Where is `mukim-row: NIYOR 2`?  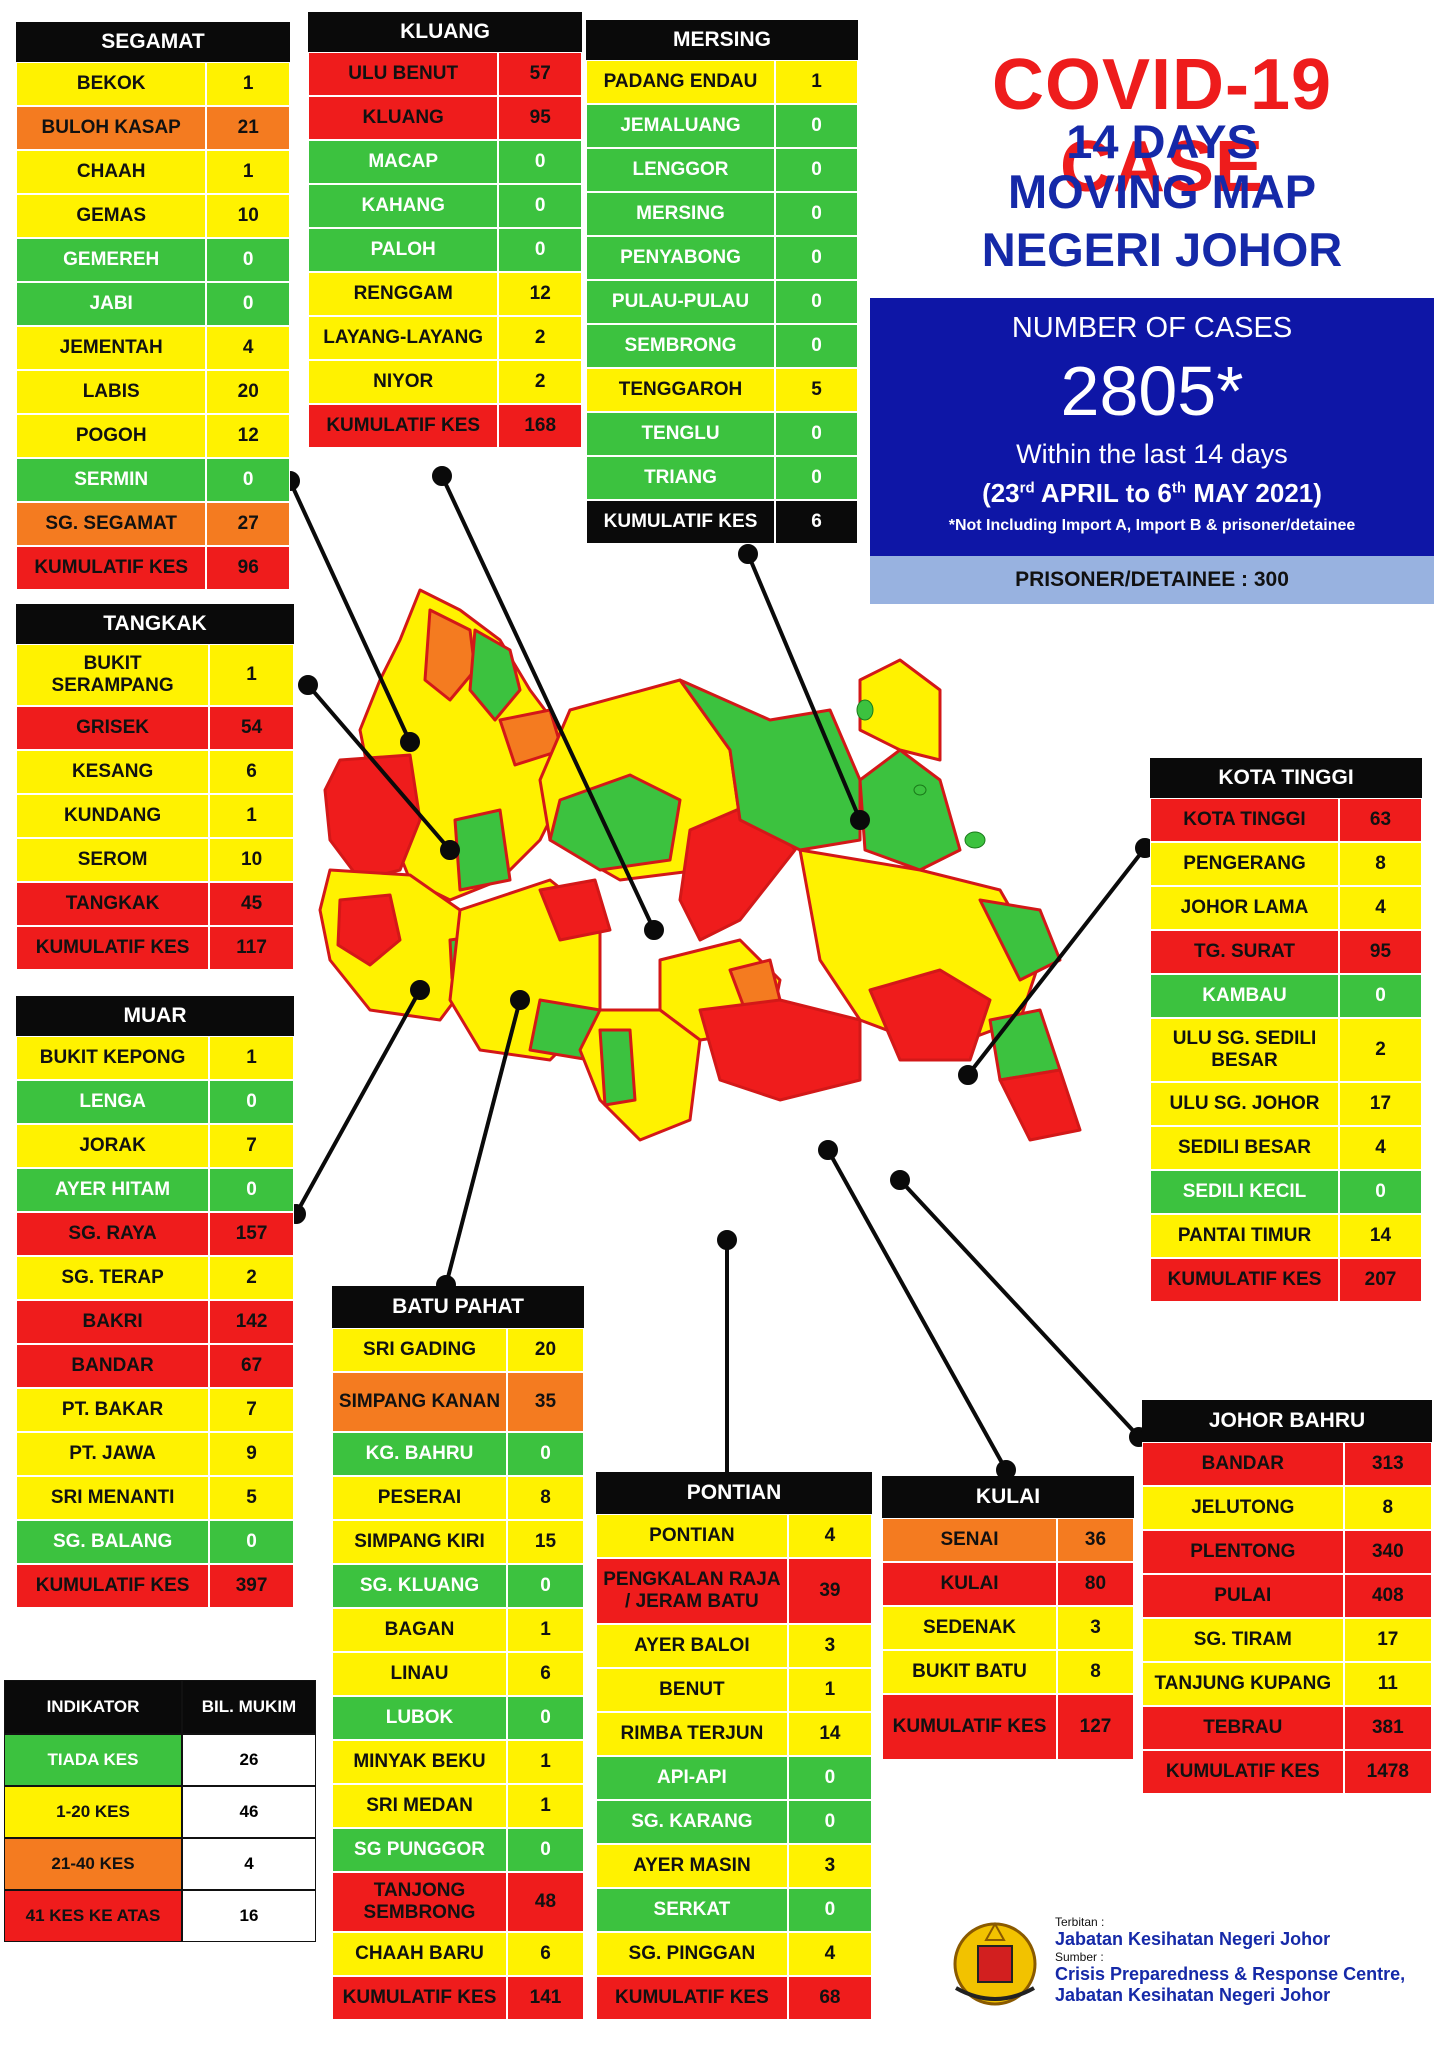 mukim-row: NIYOR 2 is located at coordinates (445, 382).